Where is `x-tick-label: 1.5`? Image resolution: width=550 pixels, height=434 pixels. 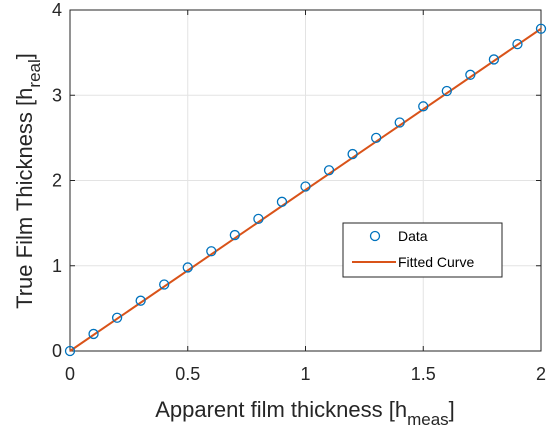 x-tick-label: 1.5 is located at coordinates (423, 374).